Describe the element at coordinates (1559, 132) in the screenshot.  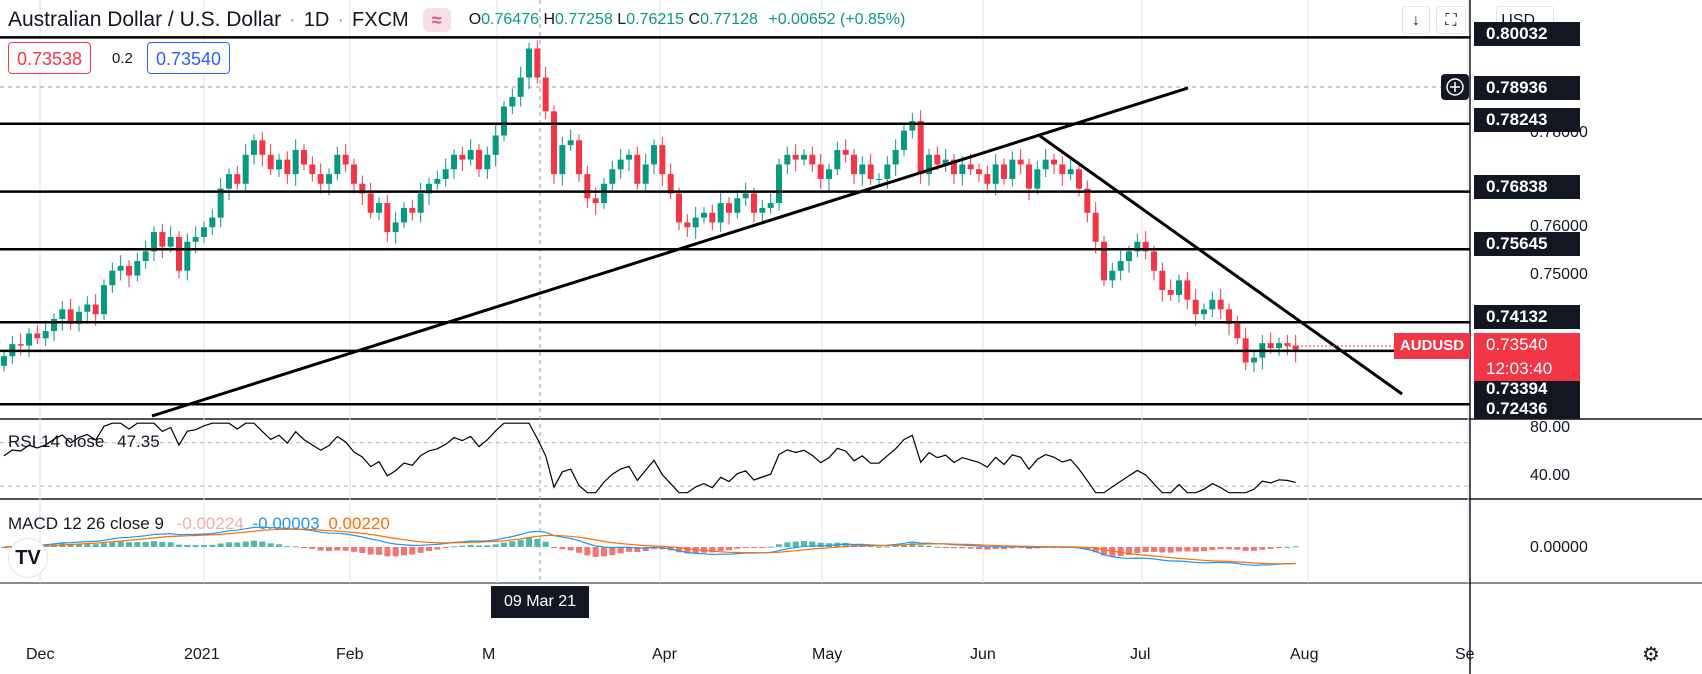
I see `y-tick-label: 0.78000` at that location.